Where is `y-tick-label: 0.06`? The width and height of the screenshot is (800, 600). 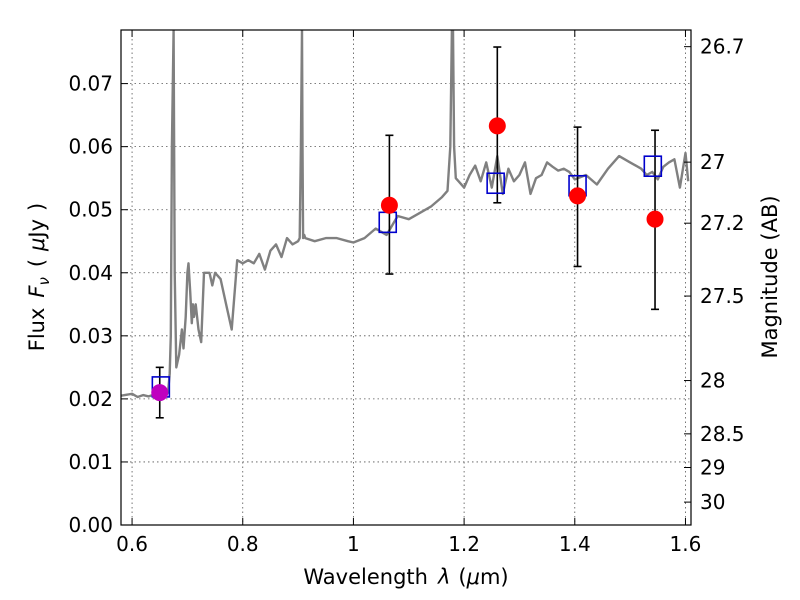
y-tick-label: 0.06 is located at coordinates (90, 147).